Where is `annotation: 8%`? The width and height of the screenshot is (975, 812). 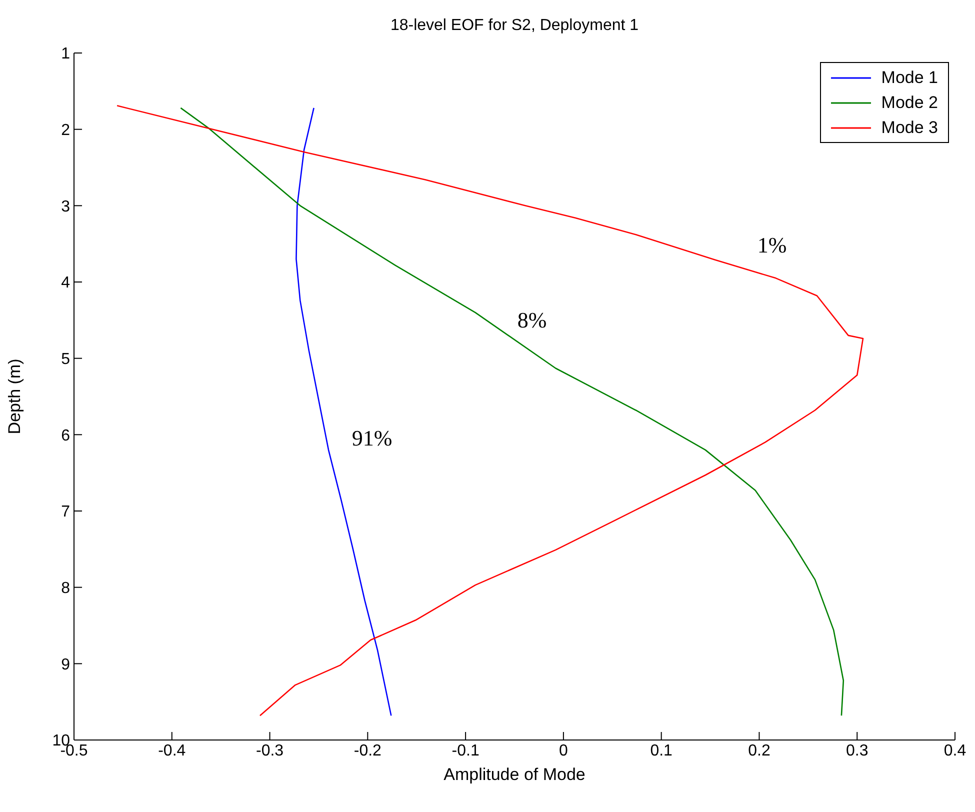 annotation: 8% is located at coordinates (532, 320).